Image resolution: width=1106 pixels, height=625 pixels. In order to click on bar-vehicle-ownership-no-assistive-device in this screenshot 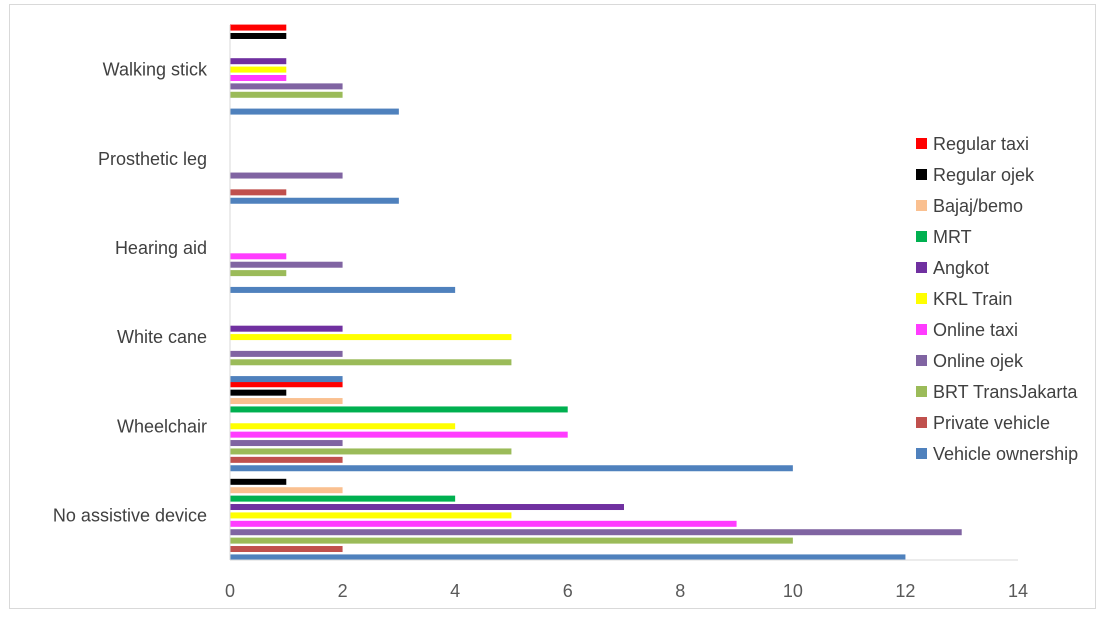, I will do `click(568, 557)`.